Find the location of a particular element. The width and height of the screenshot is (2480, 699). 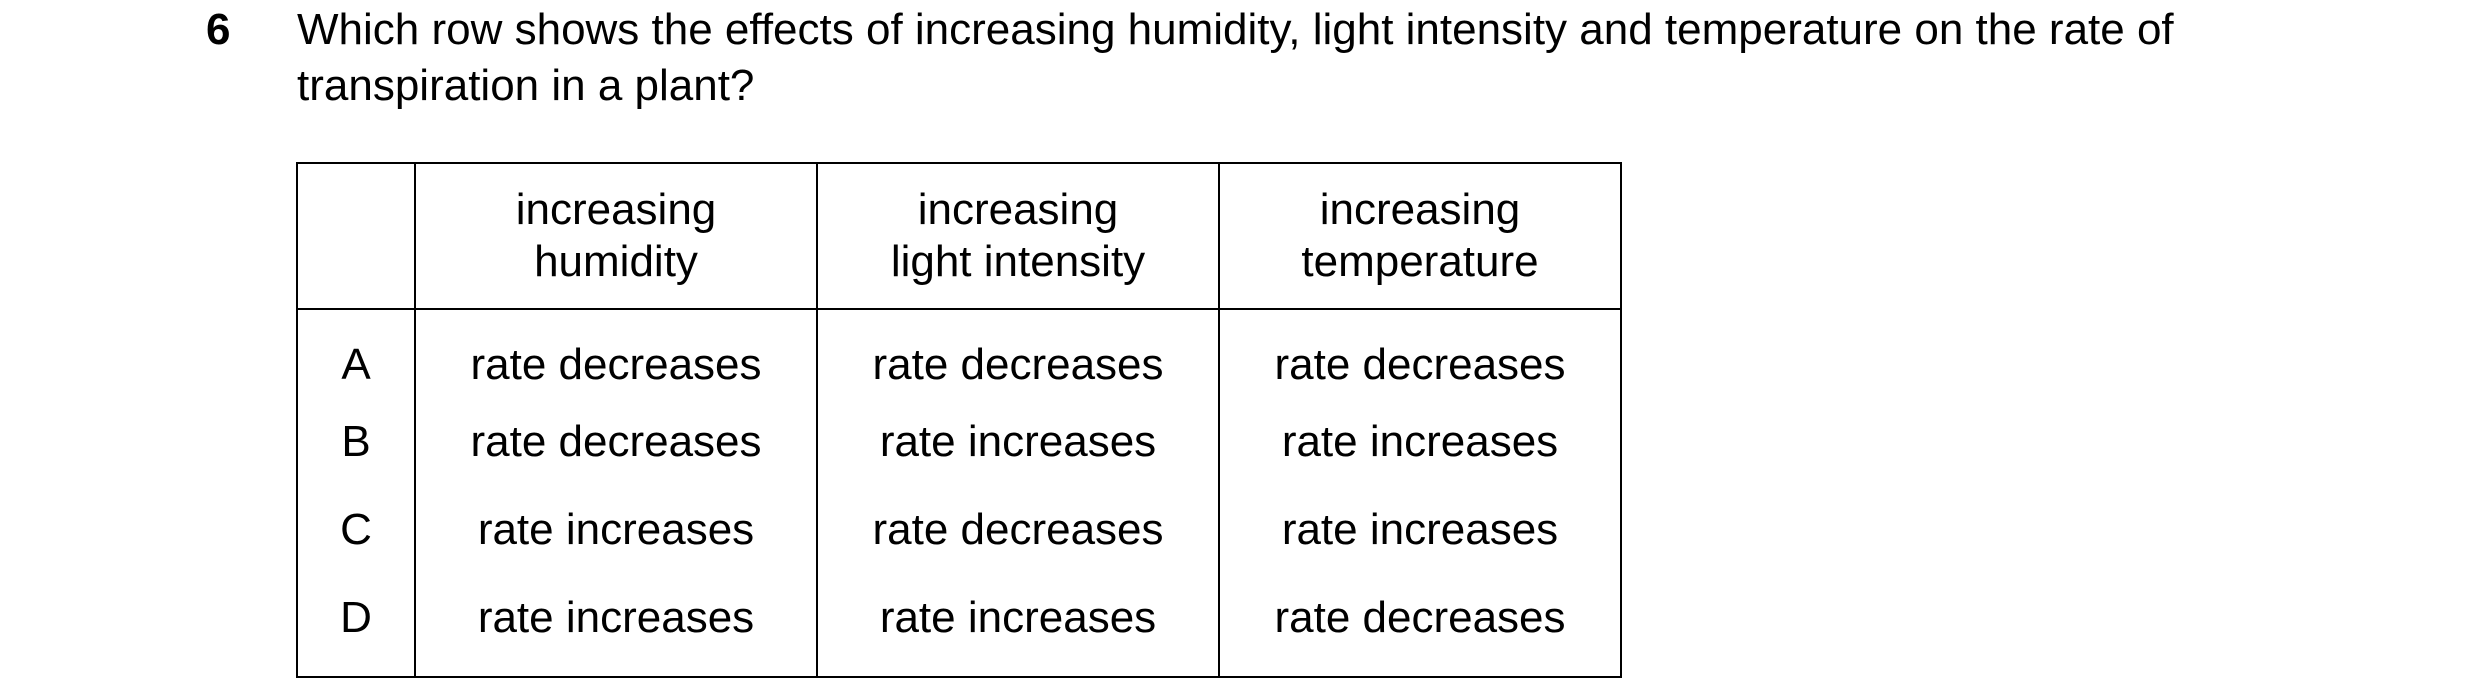

row-letter: D is located at coordinates (356, 625).